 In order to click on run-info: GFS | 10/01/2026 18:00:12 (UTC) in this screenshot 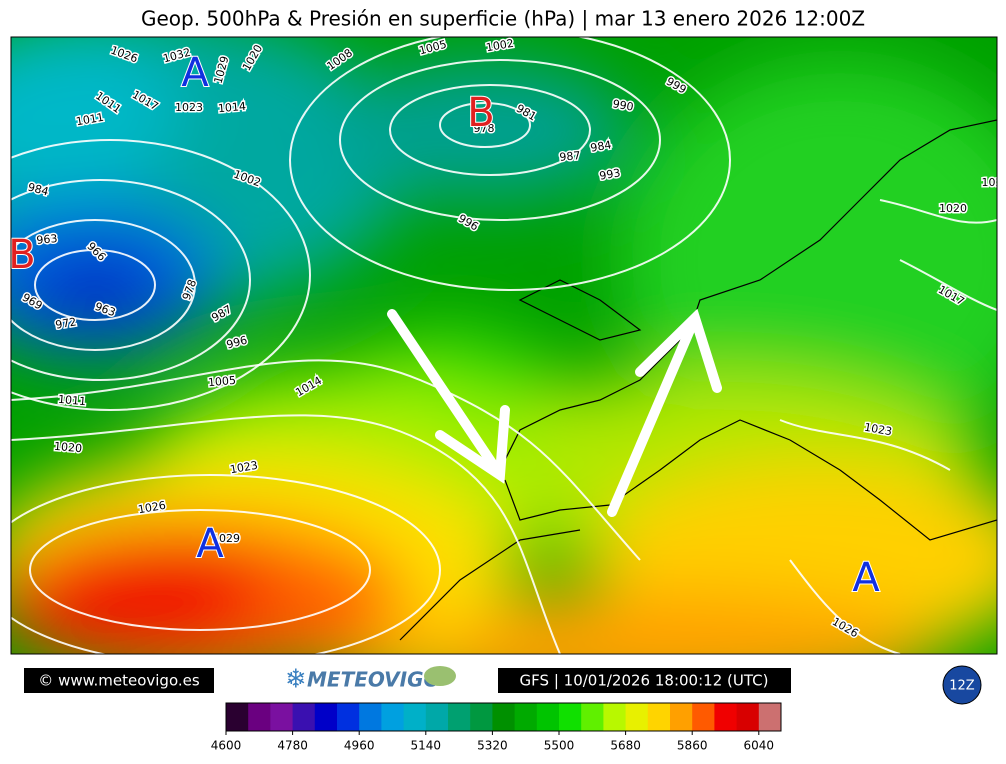, I will do `click(644, 681)`.